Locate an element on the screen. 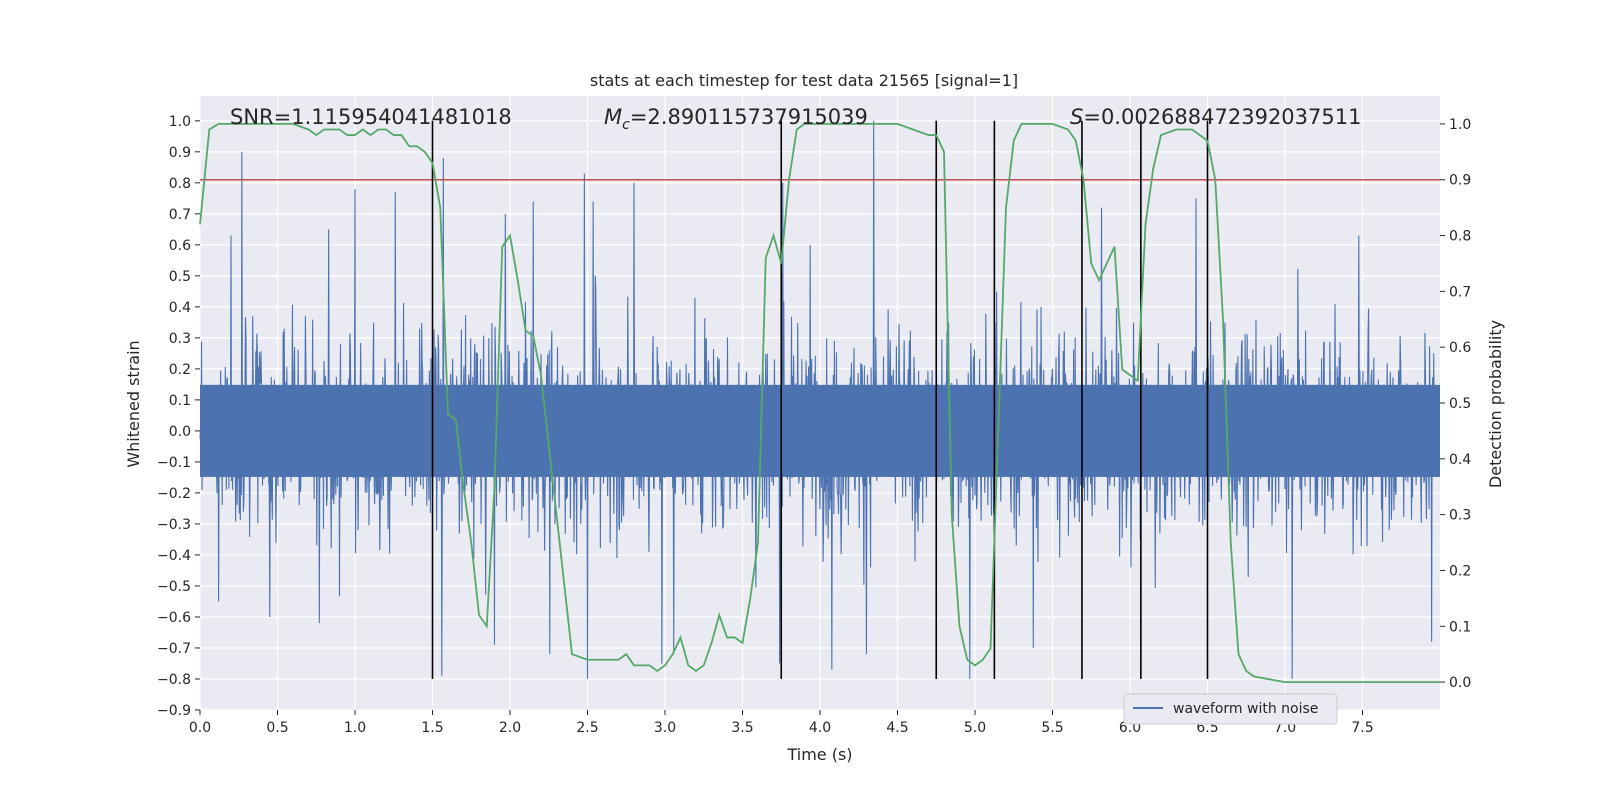 The height and width of the screenshot is (800, 1600). y-left-tick-label: −0.9 is located at coordinates (174, 711).